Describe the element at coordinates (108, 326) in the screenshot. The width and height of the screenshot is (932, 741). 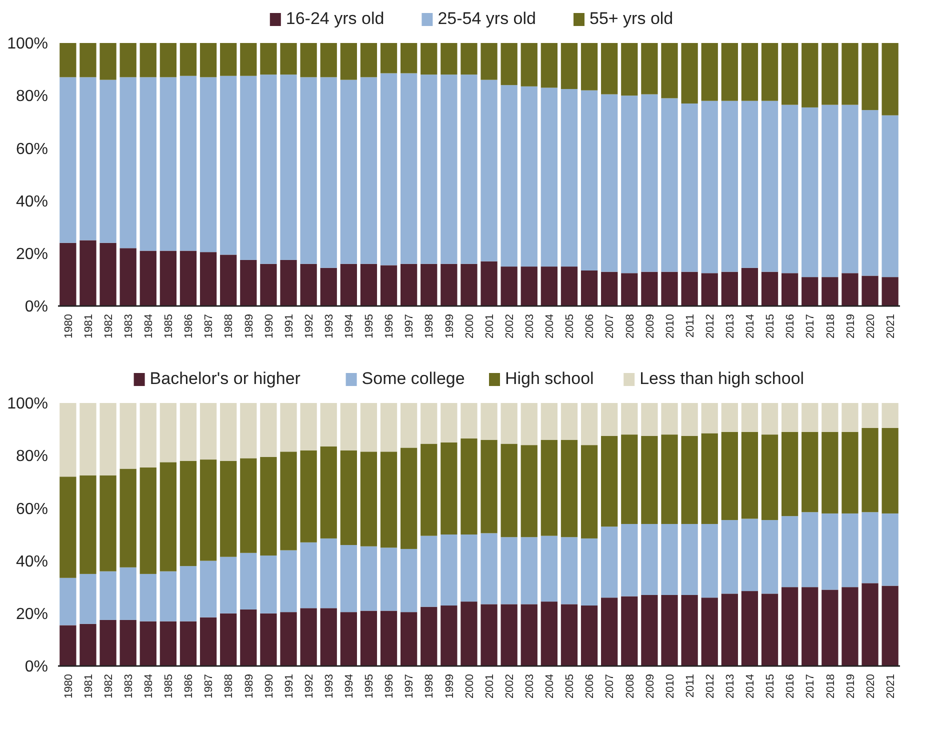
I see `x-tick-label: 1982` at that location.